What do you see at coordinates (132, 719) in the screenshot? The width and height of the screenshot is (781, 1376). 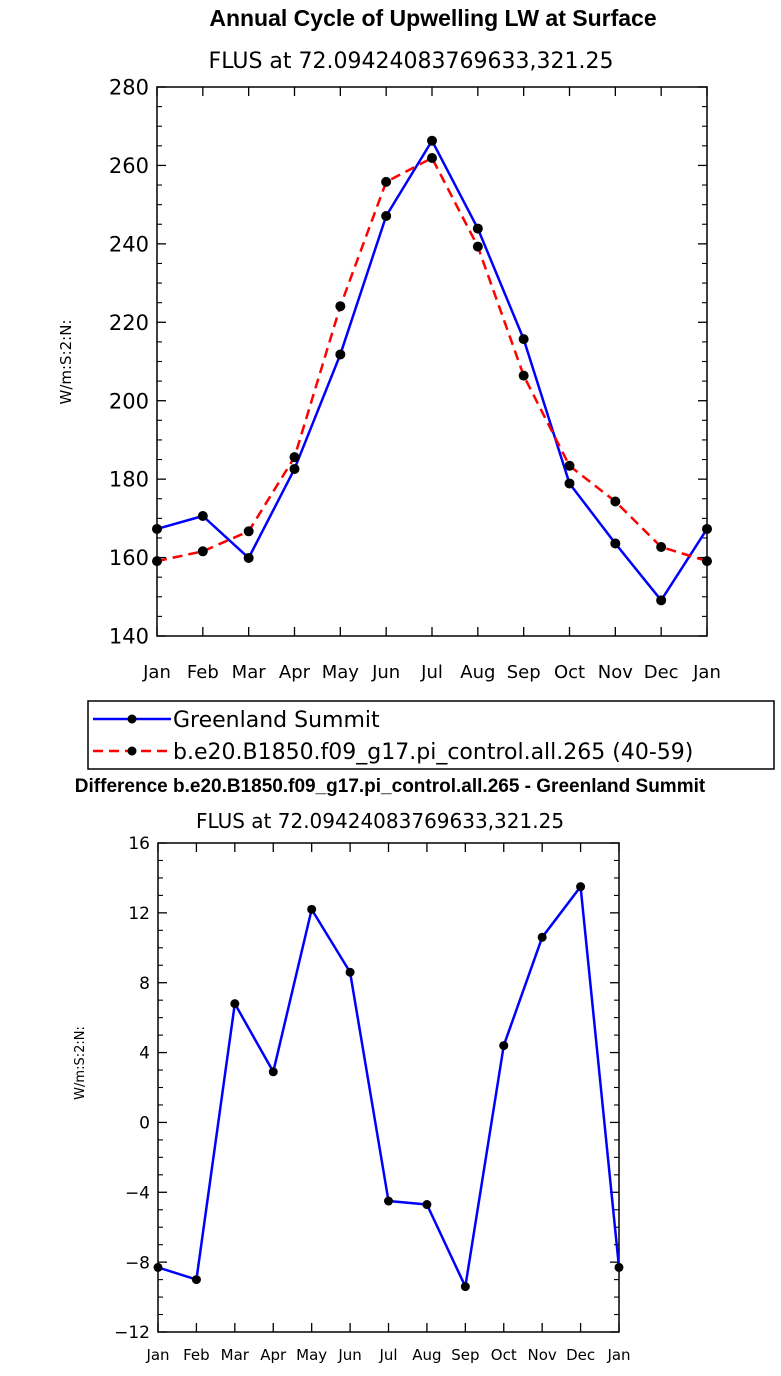 I see `legend-marker-greenland-summit` at bounding box center [132, 719].